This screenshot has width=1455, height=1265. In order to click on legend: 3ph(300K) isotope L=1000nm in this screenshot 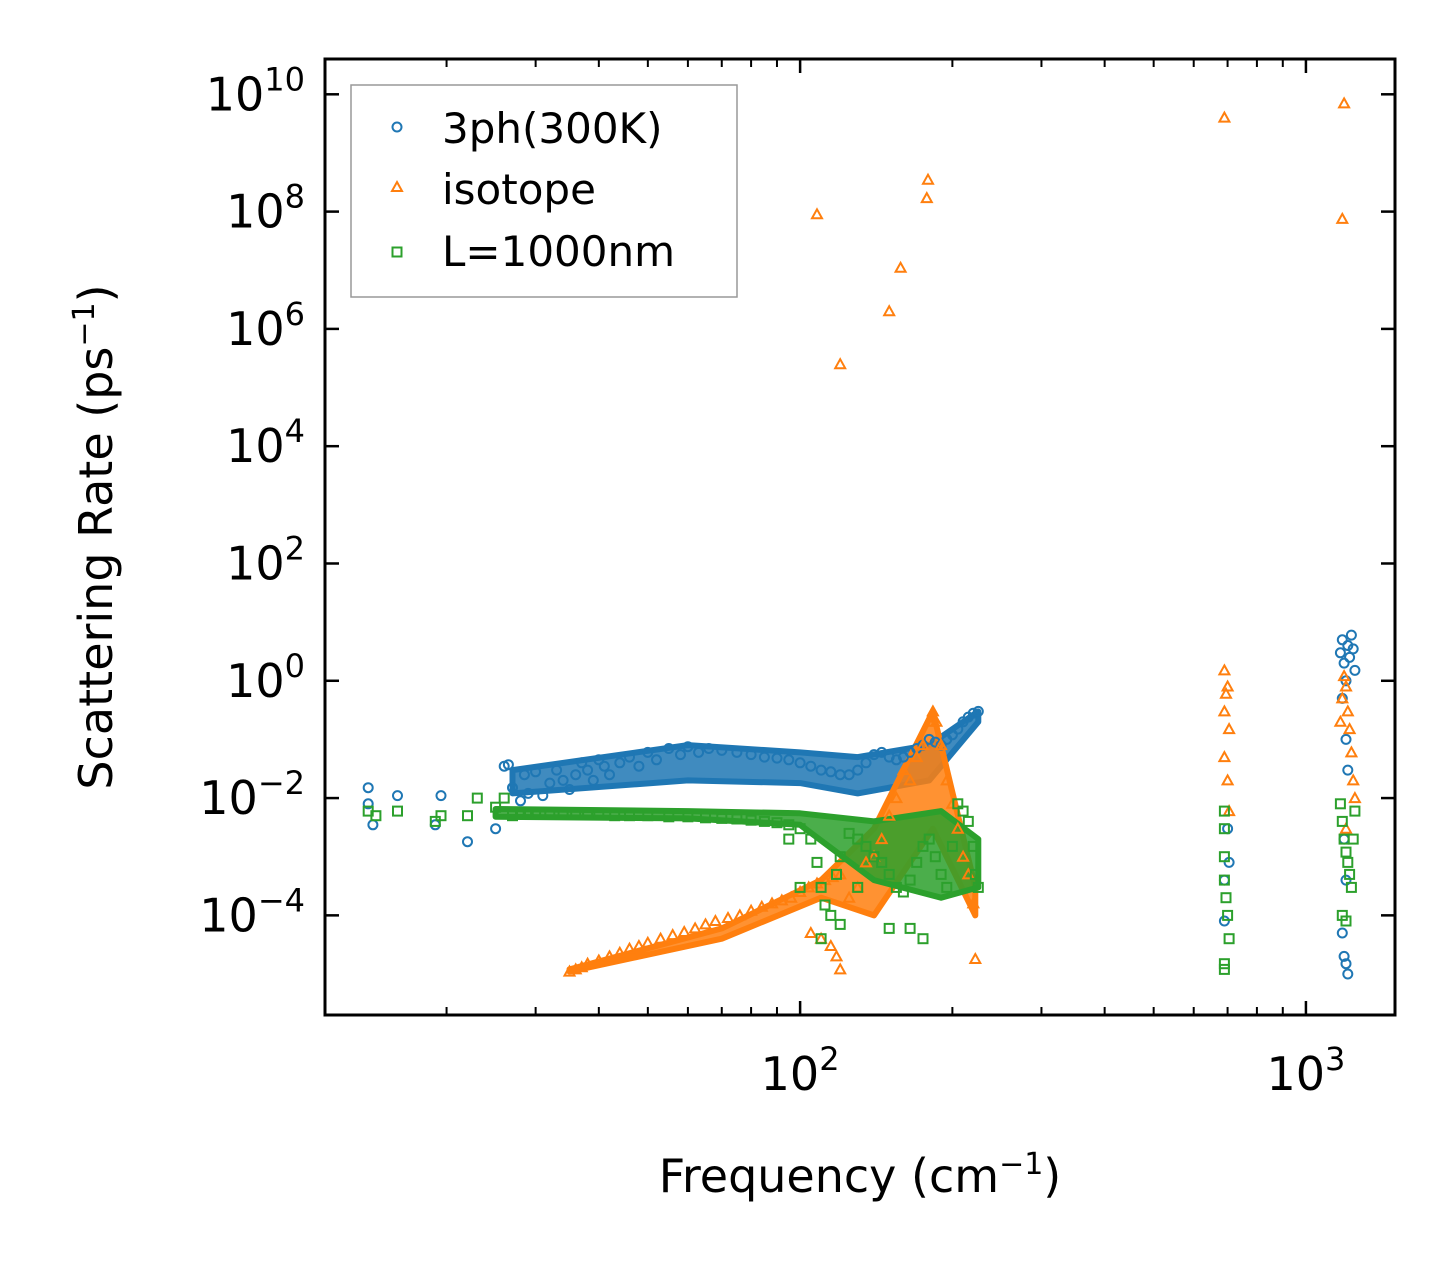, I will do `click(544, 191)`.